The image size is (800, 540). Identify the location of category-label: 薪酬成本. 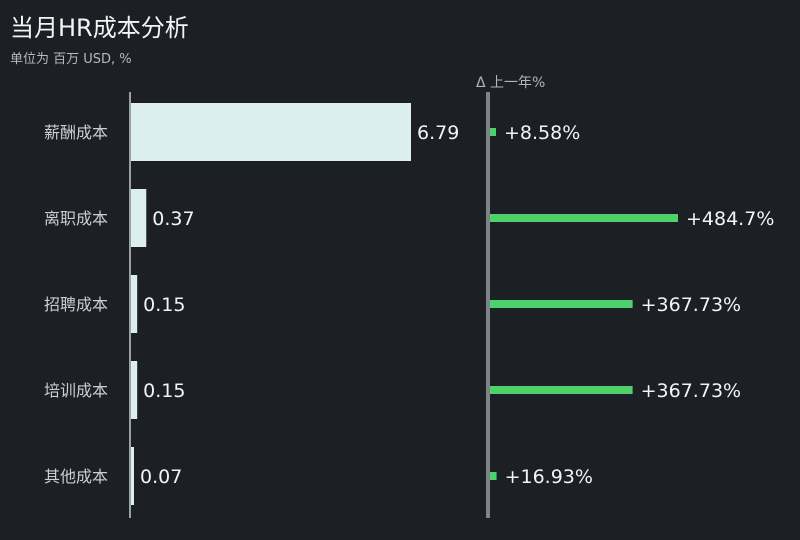
(76, 132).